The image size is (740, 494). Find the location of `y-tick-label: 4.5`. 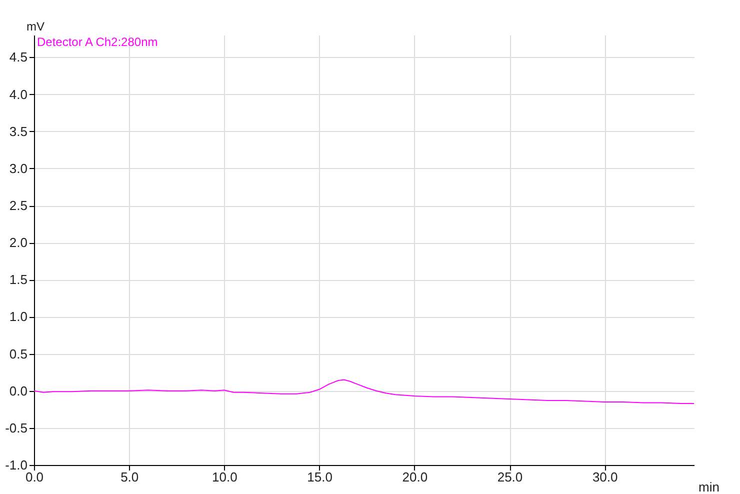

y-tick-label: 4.5 is located at coordinates (18, 57).